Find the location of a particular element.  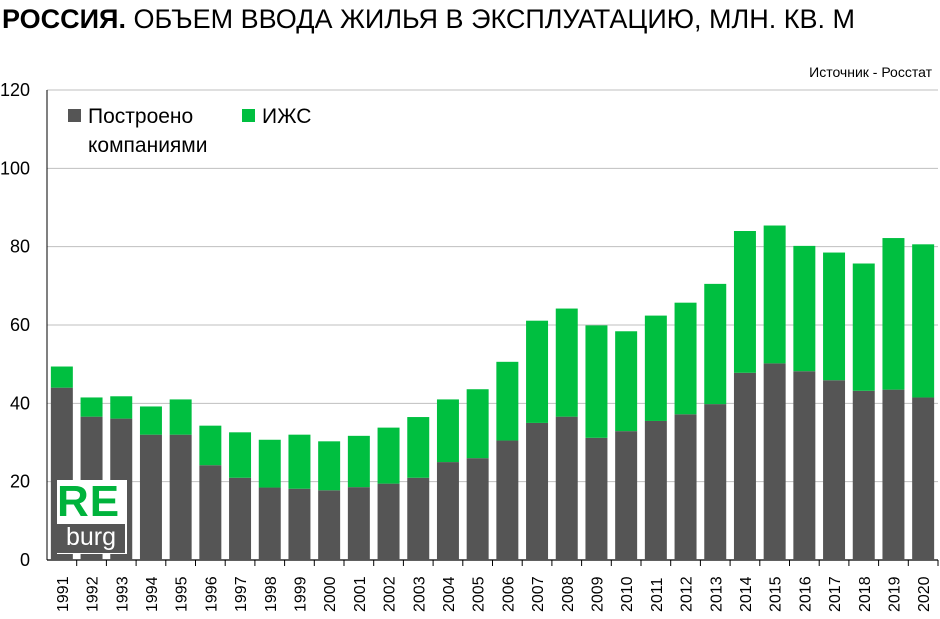

title-bold: РОССИЯ. is located at coordinates (64, 19).